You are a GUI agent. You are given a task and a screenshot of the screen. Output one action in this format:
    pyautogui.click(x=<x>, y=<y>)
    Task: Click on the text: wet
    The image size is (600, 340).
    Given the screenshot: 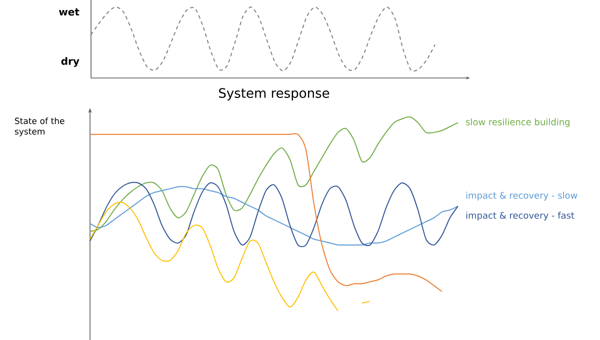 What is the action you would take?
    pyautogui.click(x=69, y=12)
    